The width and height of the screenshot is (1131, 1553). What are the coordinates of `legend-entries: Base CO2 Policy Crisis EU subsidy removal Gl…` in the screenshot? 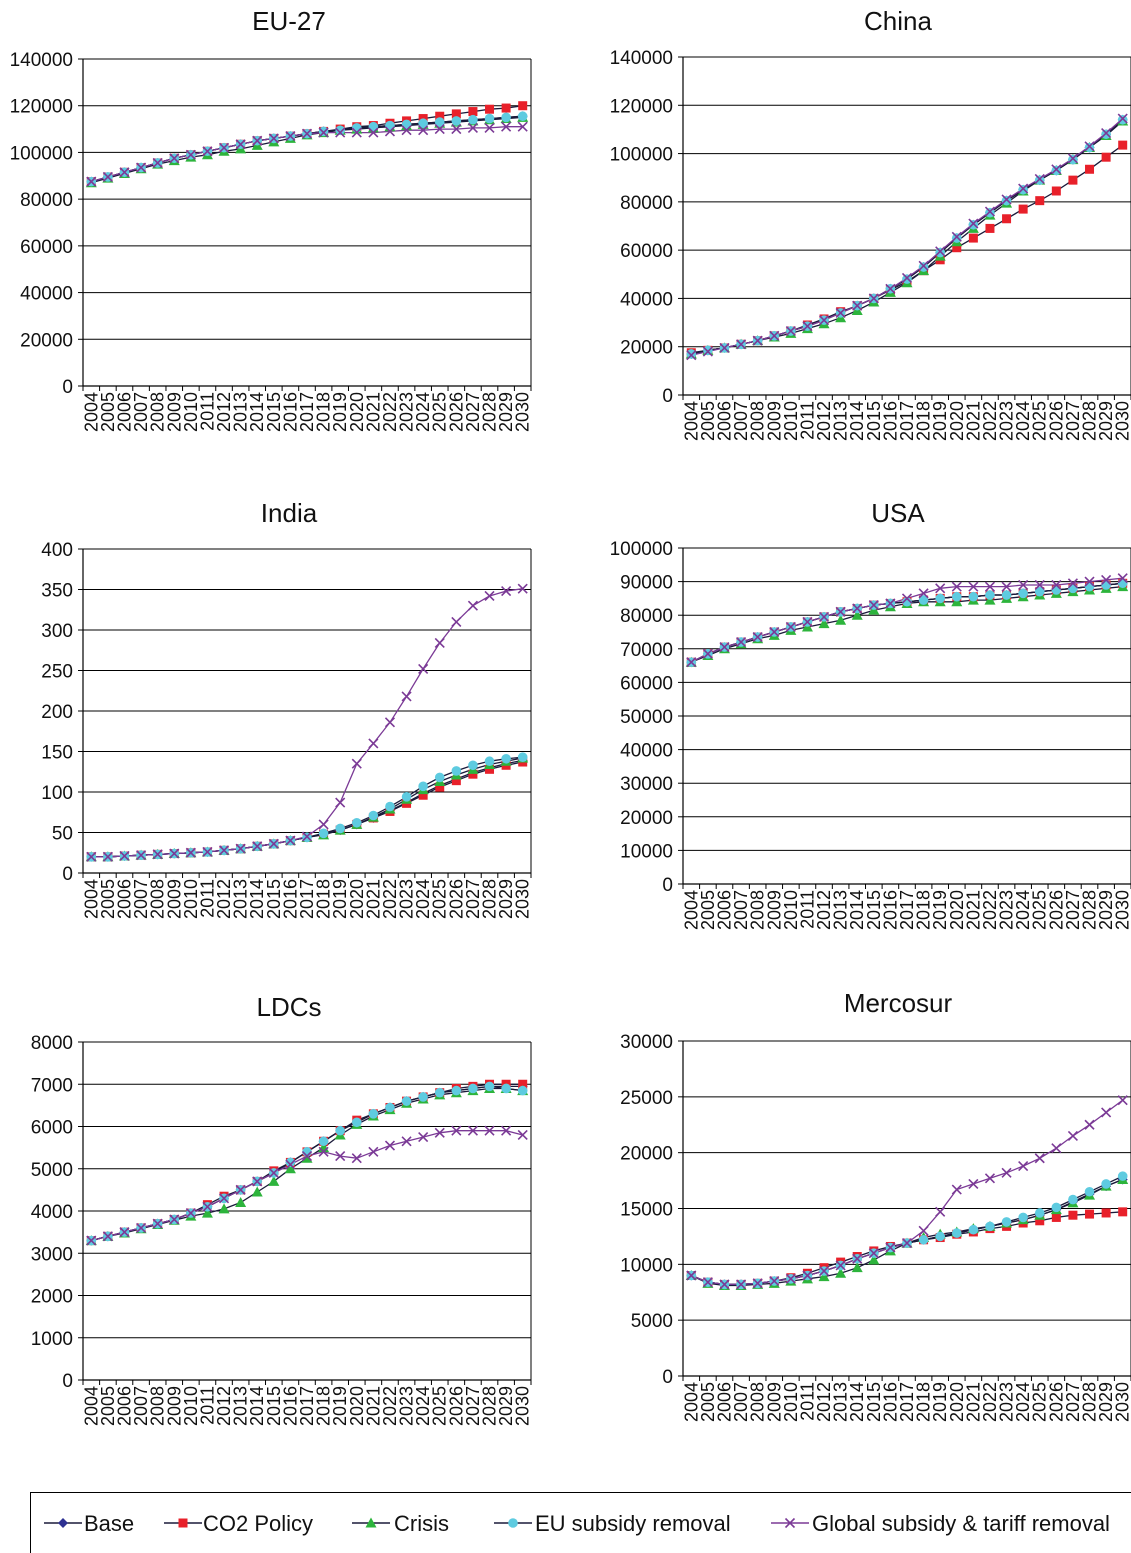 It's located at (577, 1523).